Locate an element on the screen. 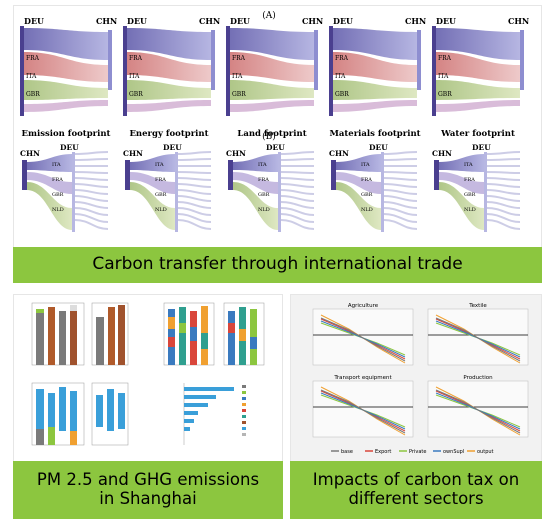 The image size is (554, 531). line-subplot: Production is located at coordinates (478, 406).